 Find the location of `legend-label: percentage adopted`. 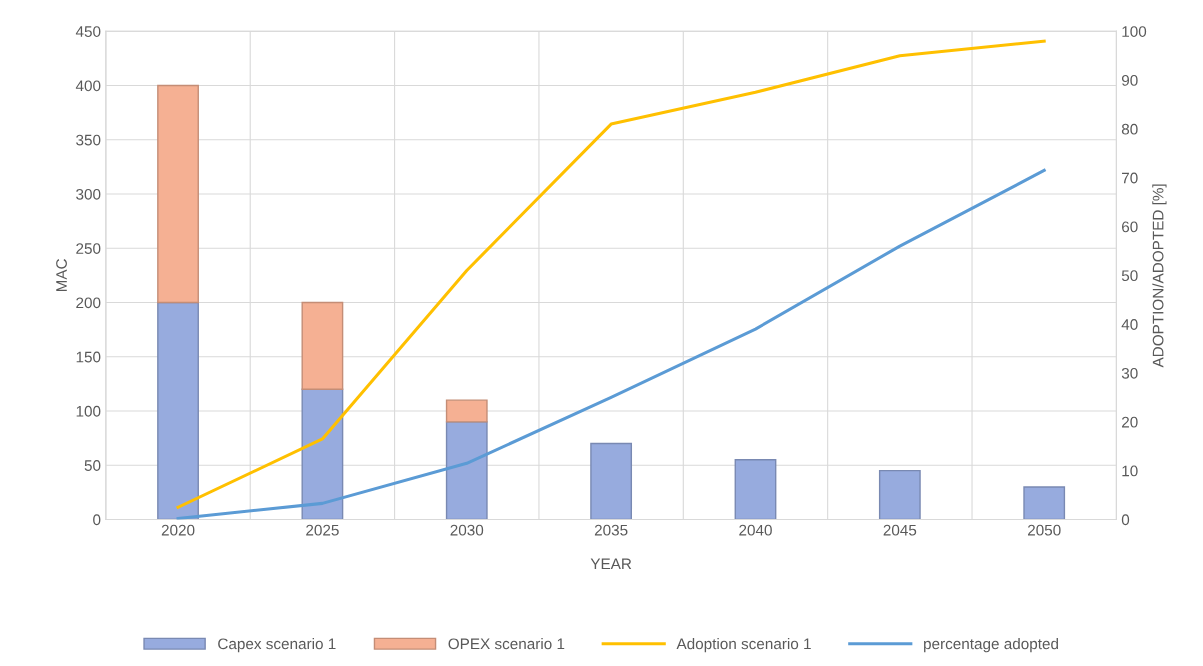

legend-label: percentage adopted is located at coordinates (991, 645).